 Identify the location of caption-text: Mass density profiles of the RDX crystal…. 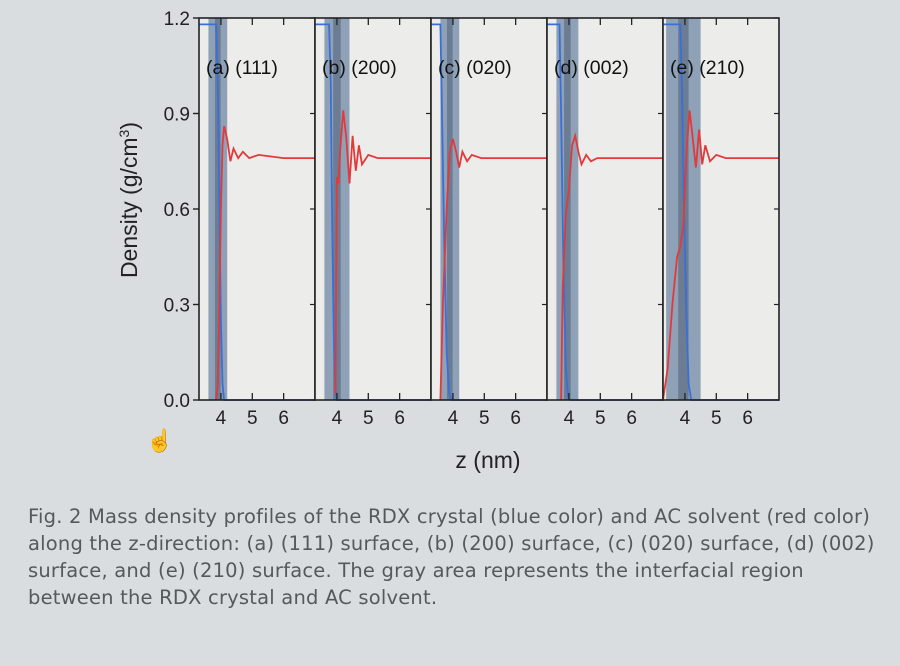
(451, 557).